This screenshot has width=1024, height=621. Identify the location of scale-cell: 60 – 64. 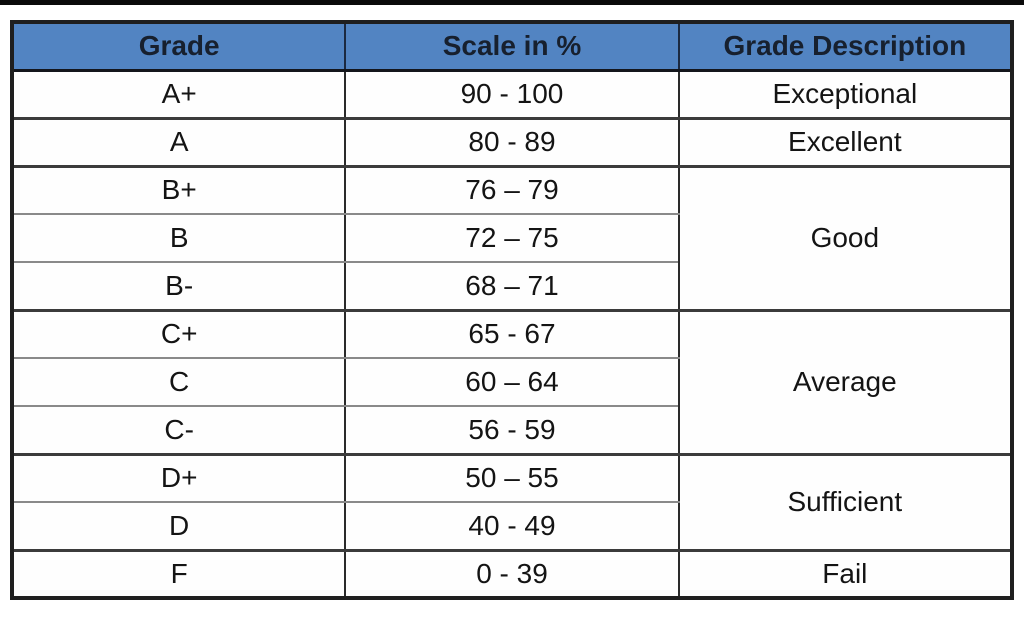
(512, 382).